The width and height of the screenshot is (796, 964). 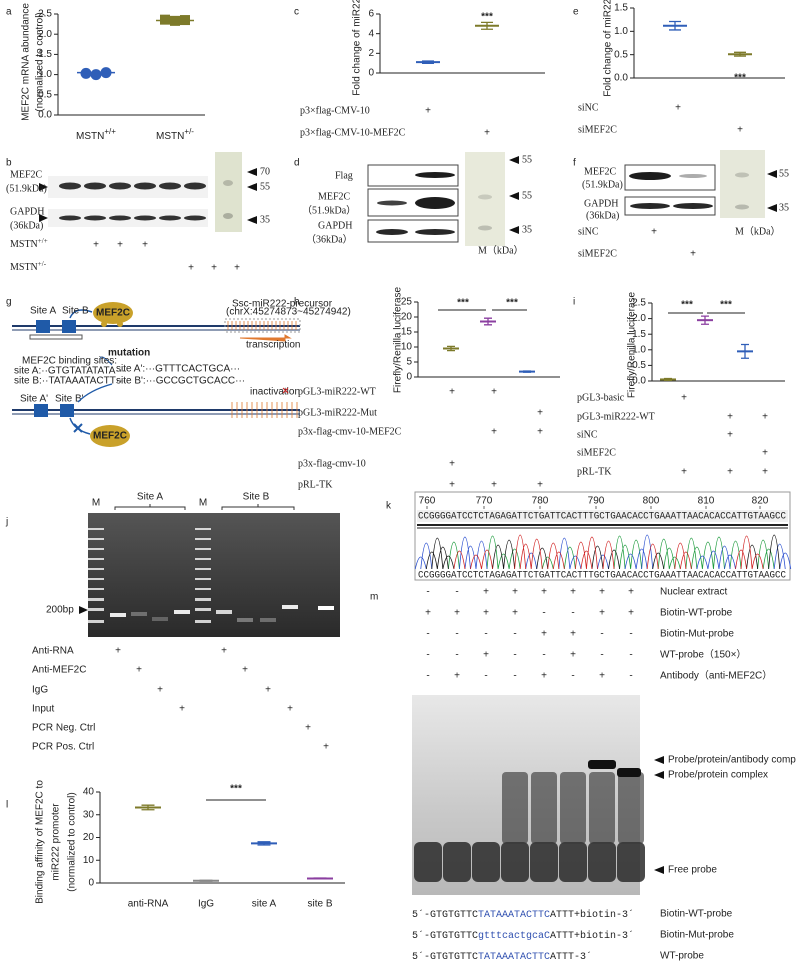 What do you see at coordinates (45, 74) in the screenshot?
I see `y-tick-label: 1.0` at bounding box center [45, 74].